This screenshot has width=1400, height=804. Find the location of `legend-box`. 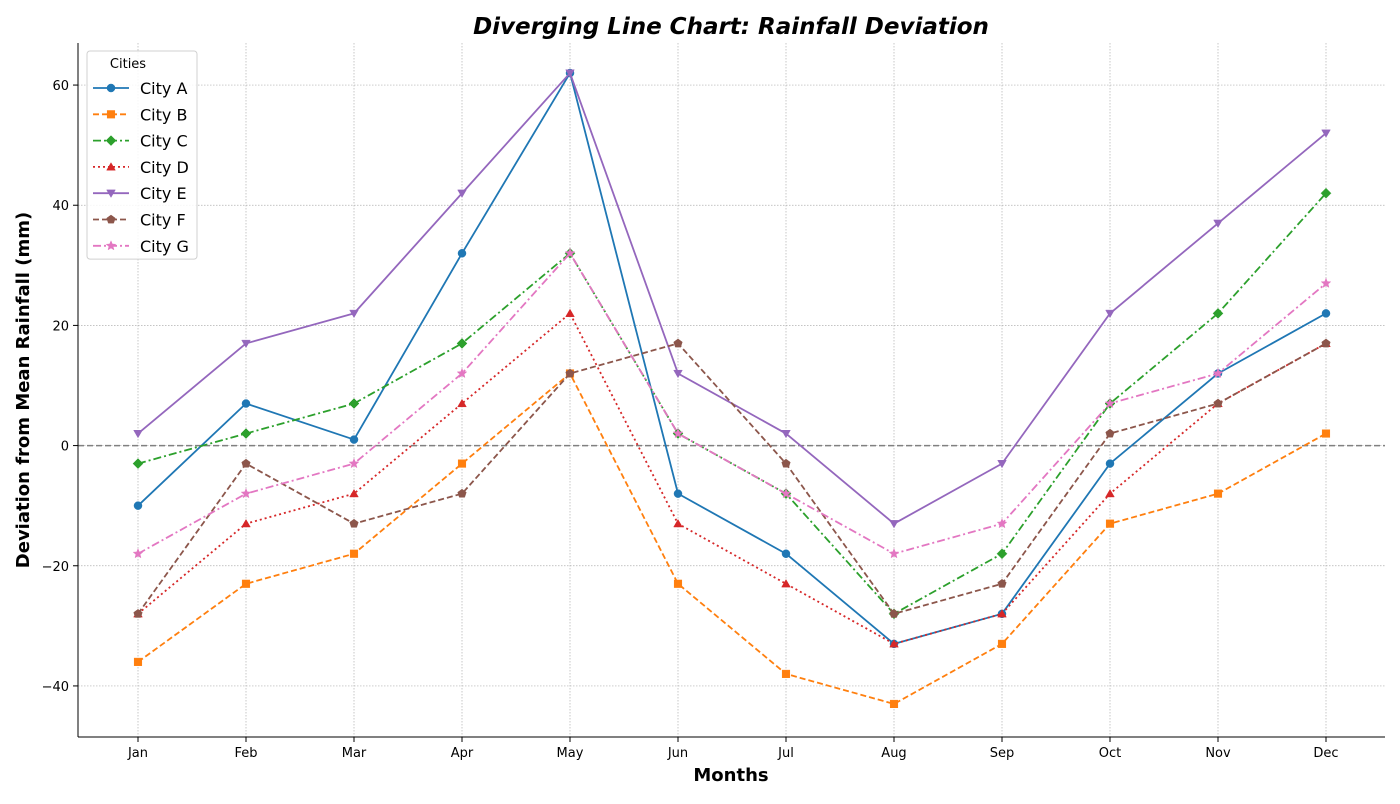

legend-box is located at coordinates (142, 155).